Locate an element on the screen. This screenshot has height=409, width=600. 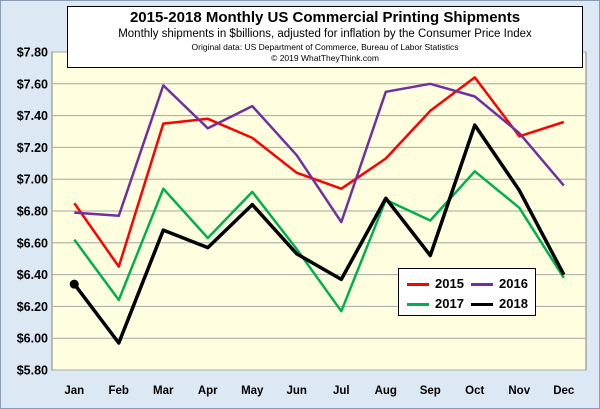
x-tick-label: Jan is located at coordinates (74, 391).